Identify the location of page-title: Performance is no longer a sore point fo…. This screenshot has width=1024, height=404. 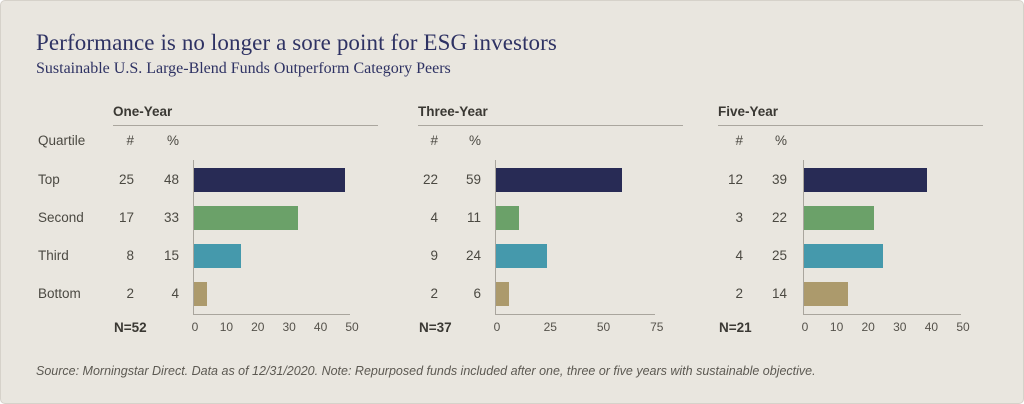
(296, 42).